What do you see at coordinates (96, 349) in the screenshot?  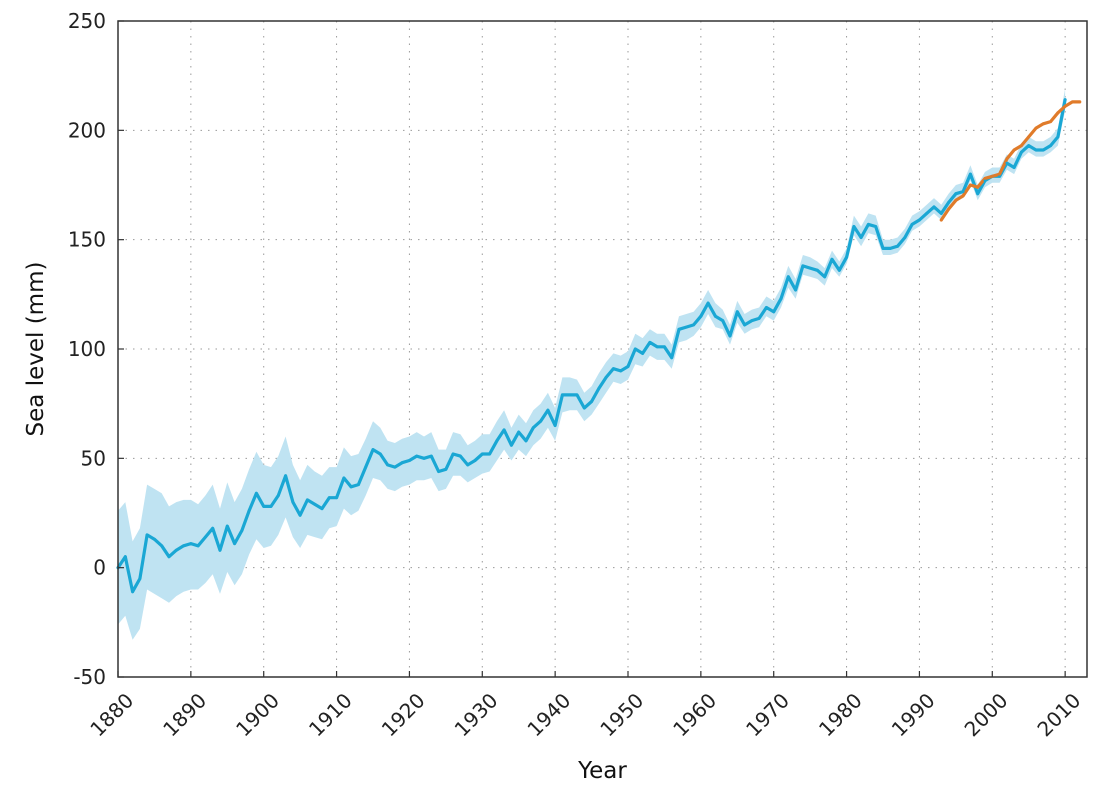 I see `y-axis-ticks: -50 0 50 100 150 200 250` at bounding box center [96, 349].